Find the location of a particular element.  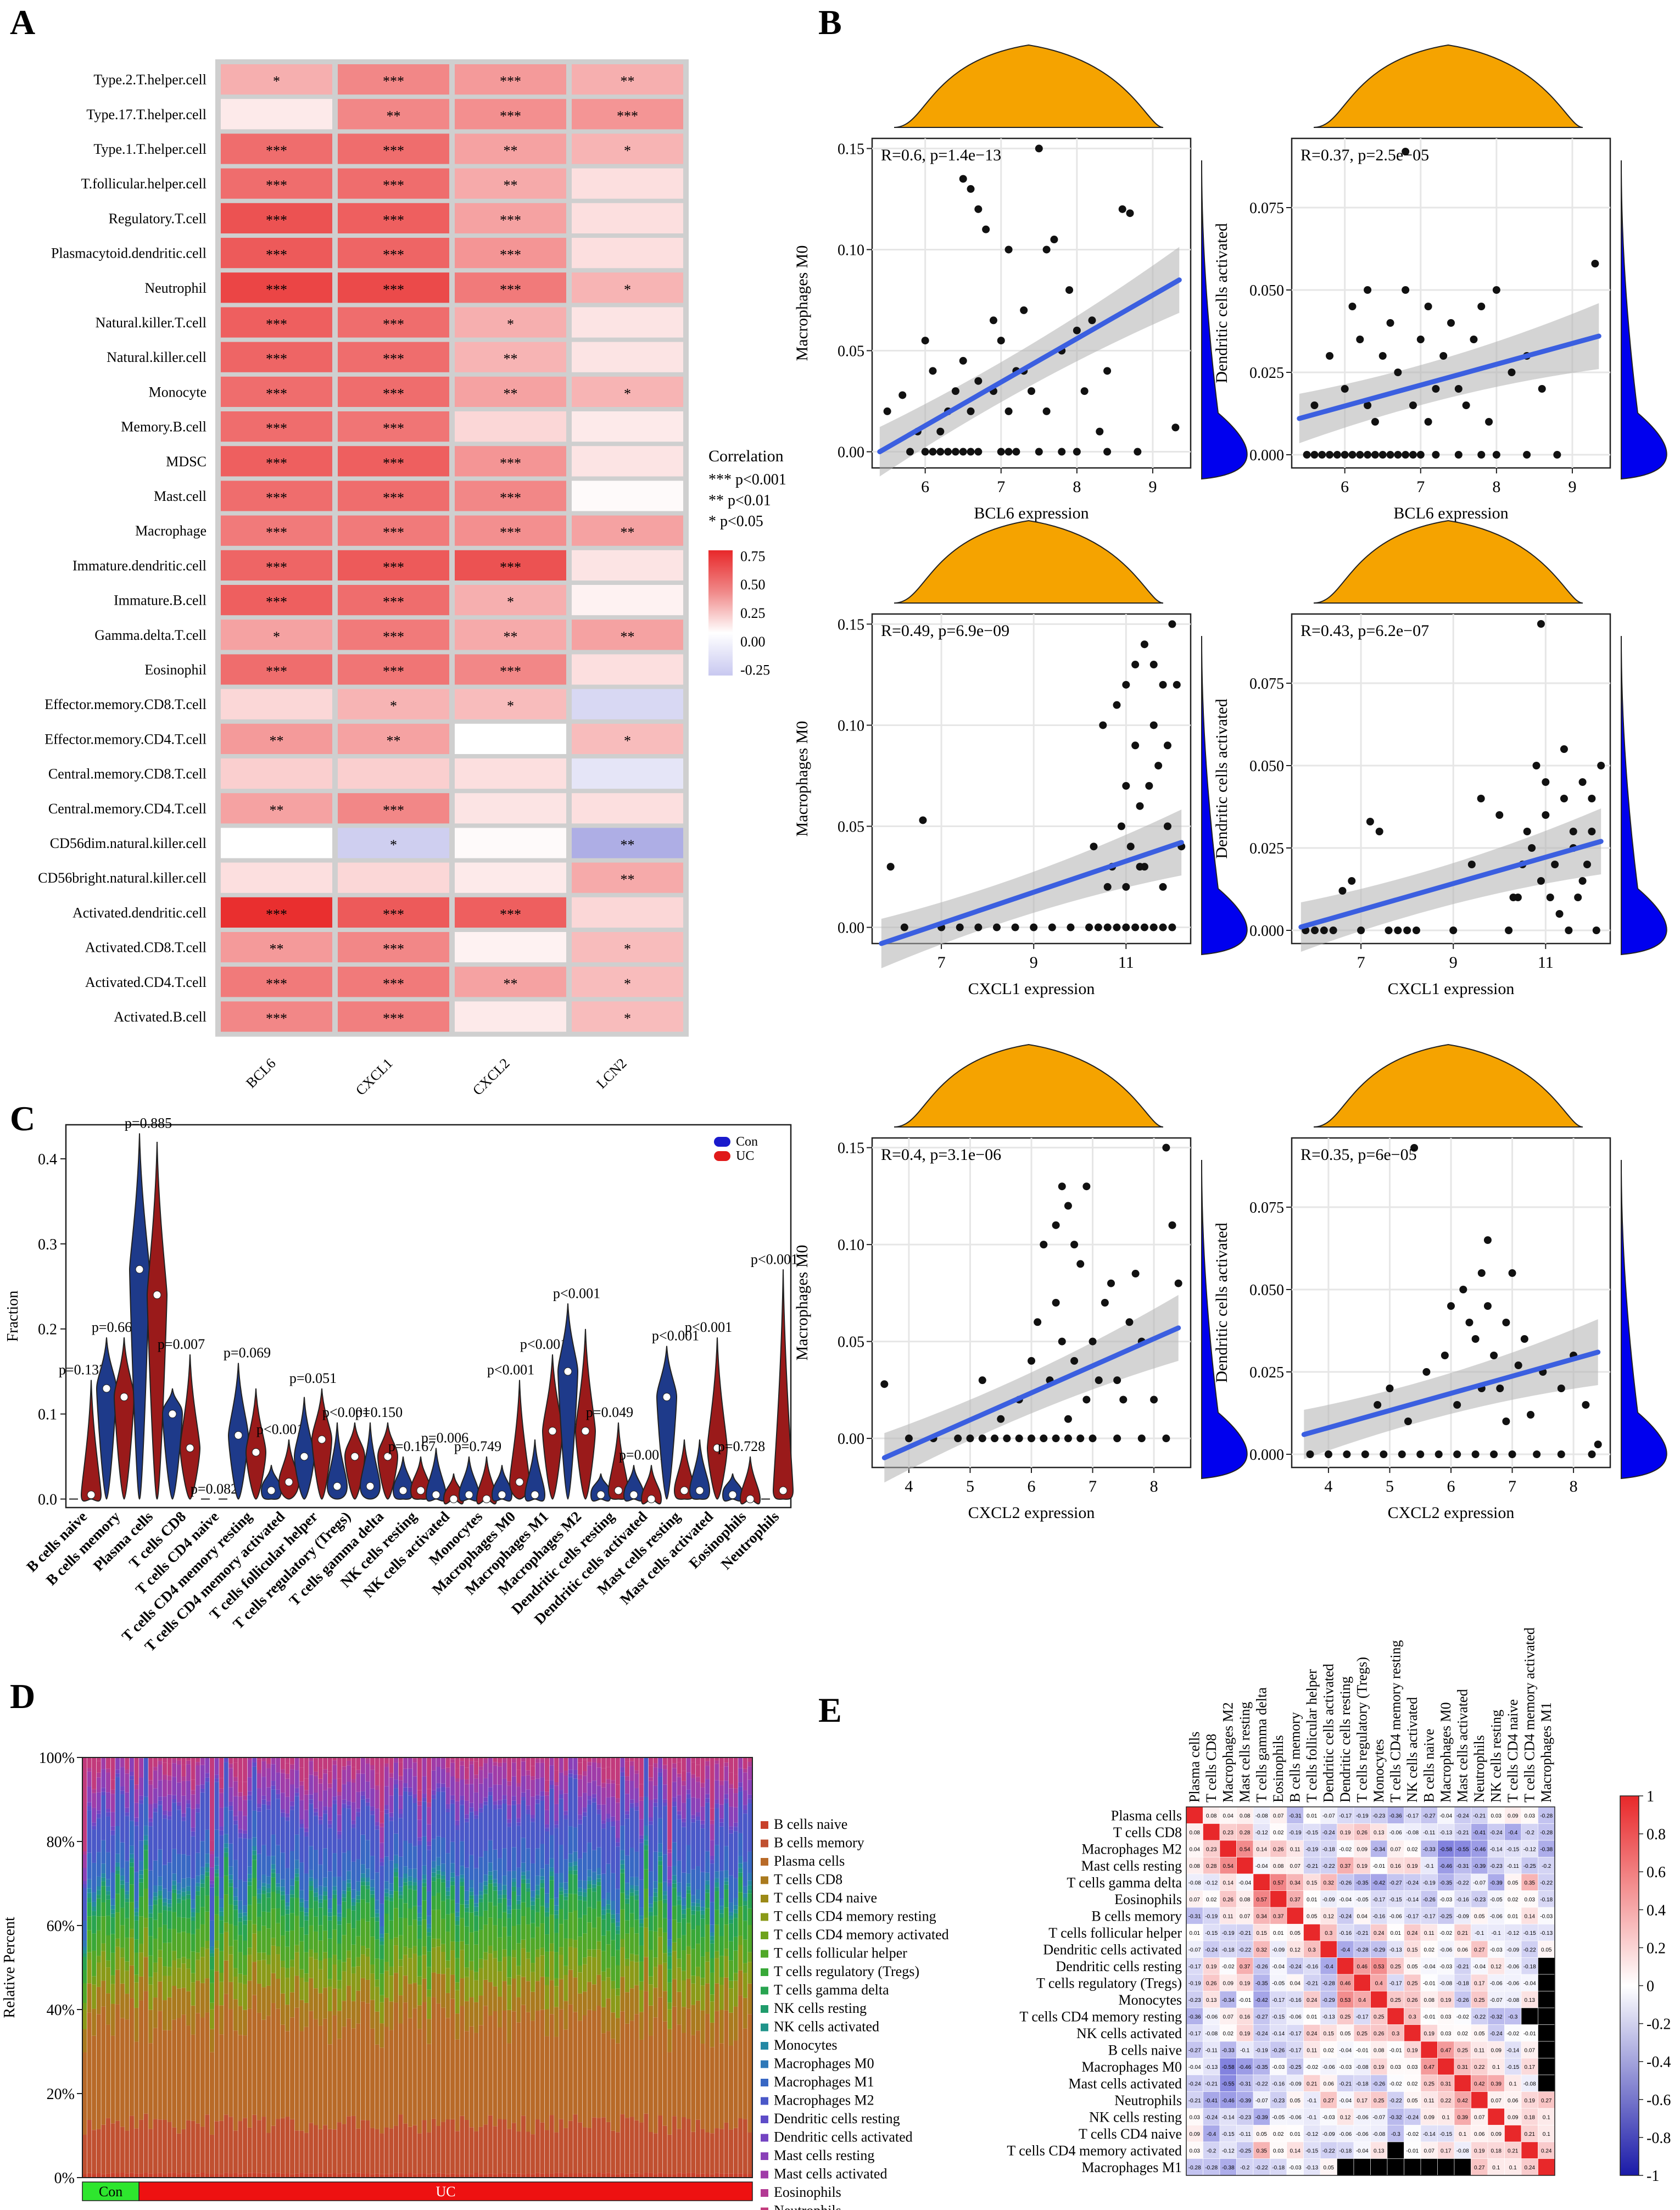

matrix-value: 0.24 is located at coordinates (1312, 2034).